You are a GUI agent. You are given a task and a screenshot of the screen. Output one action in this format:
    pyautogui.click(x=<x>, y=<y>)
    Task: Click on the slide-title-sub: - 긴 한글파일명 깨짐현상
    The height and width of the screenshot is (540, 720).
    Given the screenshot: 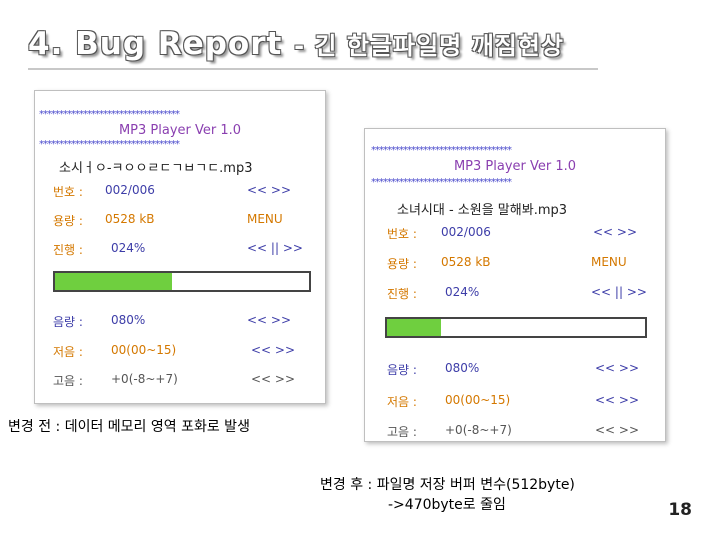 What is the action you would take?
    pyautogui.click(x=429, y=46)
    